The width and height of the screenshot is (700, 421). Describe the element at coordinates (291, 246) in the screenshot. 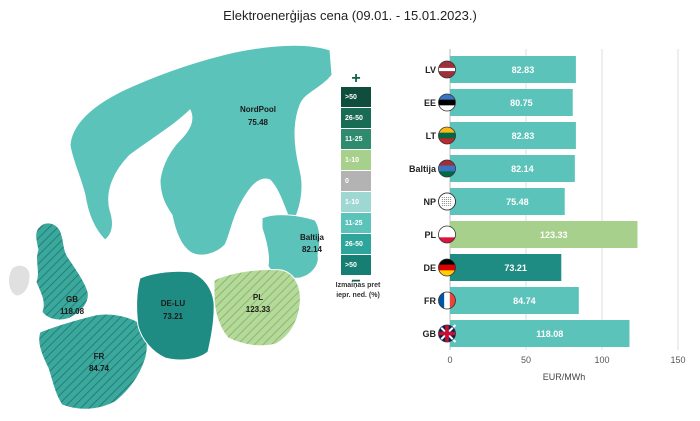

I see `baltija-region` at that location.